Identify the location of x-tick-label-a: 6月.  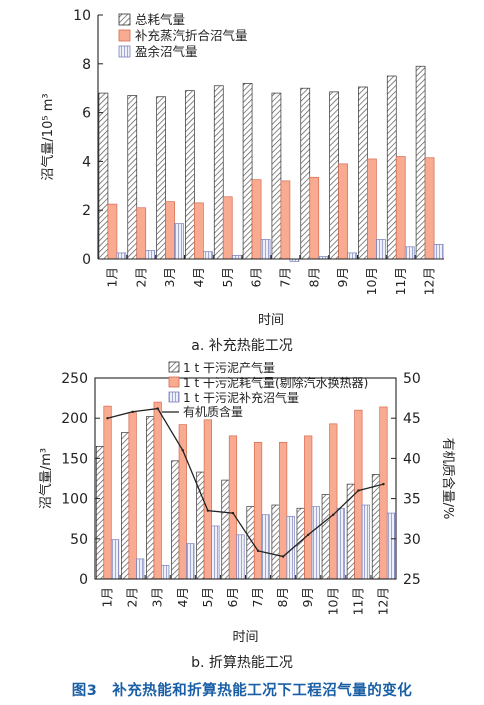
(256, 277).